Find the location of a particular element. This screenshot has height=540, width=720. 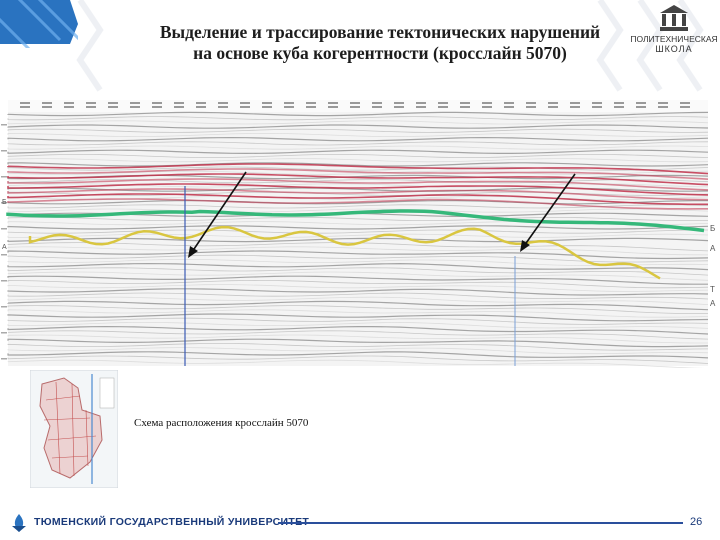

fault-arrow-right is located at coordinates (548, 212).